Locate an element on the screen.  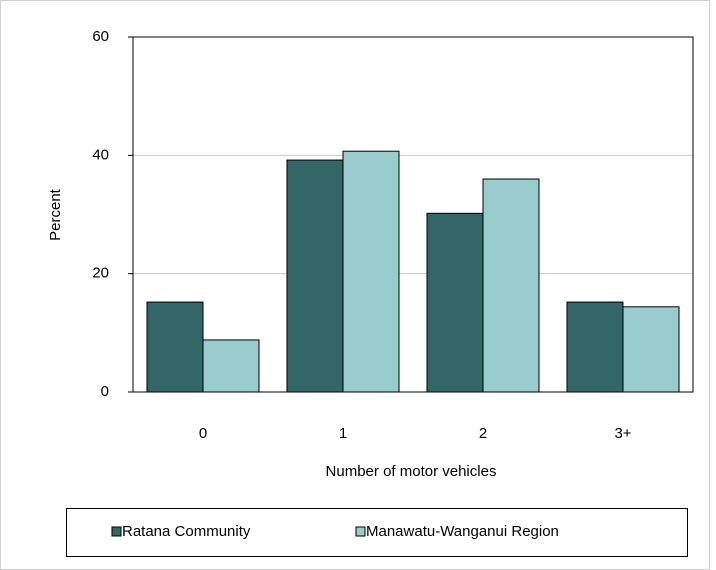
x-tick-label: 3+ is located at coordinates (622, 433).